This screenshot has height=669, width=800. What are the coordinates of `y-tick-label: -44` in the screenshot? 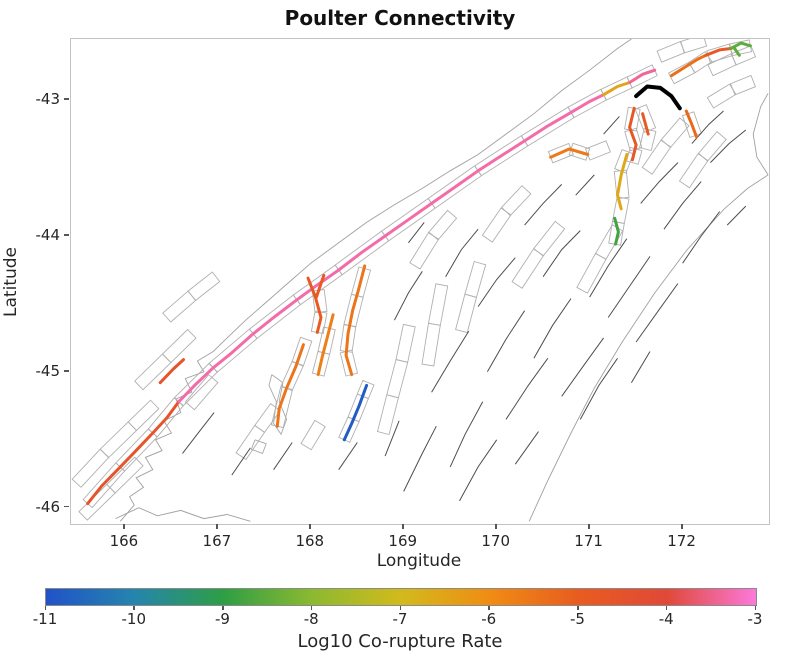 It's located at (48, 234).